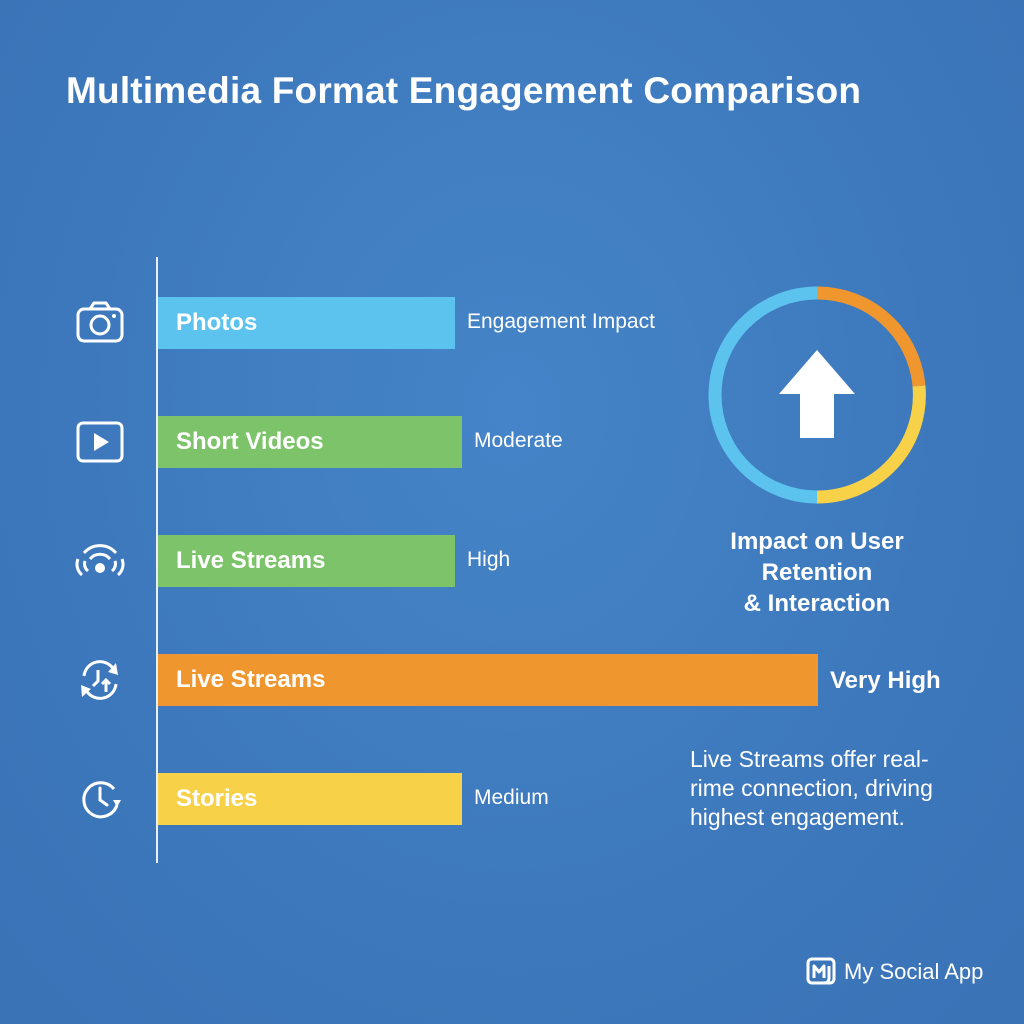 The height and width of the screenshot is (1024, 1024). I want to click on ring-segment-yellow, so click(871, 444).